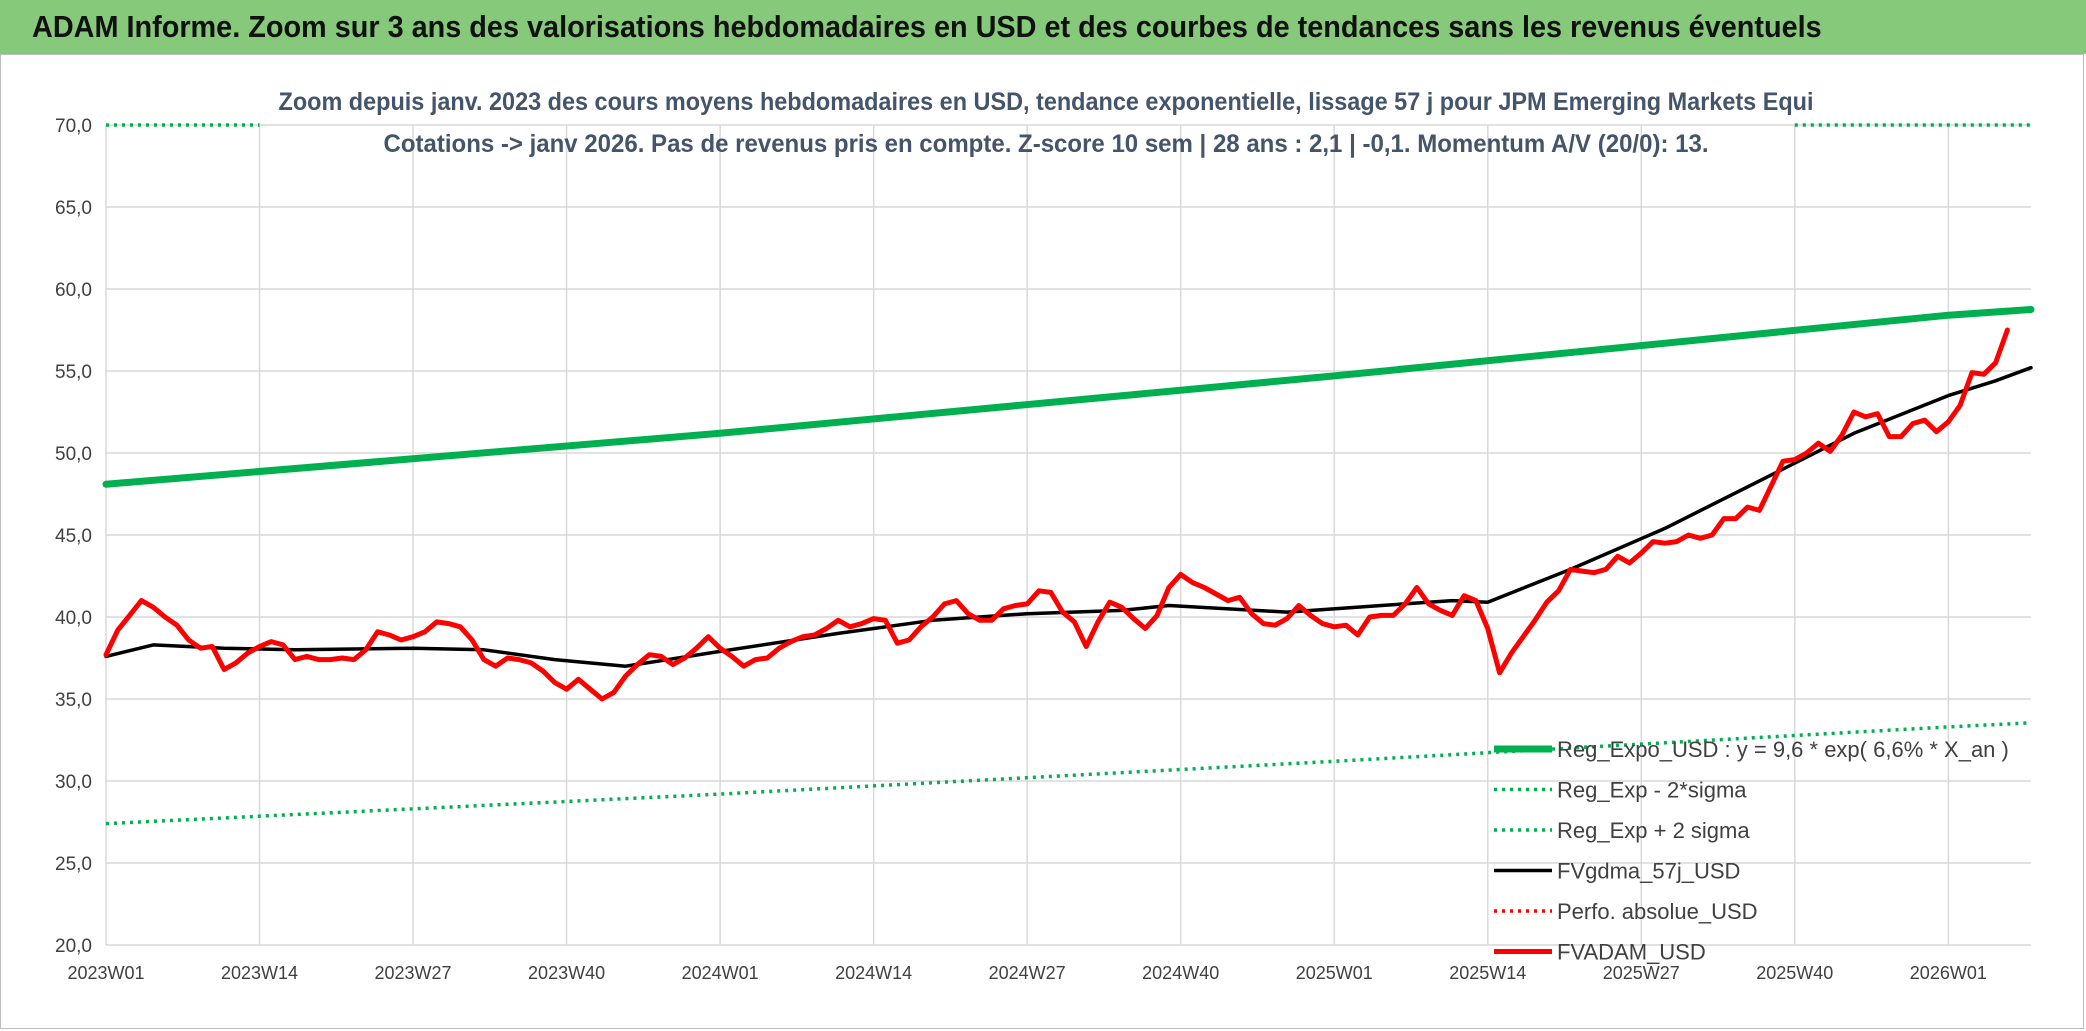  I want to click on y-tick-label: 70,0, so click(73, 126).